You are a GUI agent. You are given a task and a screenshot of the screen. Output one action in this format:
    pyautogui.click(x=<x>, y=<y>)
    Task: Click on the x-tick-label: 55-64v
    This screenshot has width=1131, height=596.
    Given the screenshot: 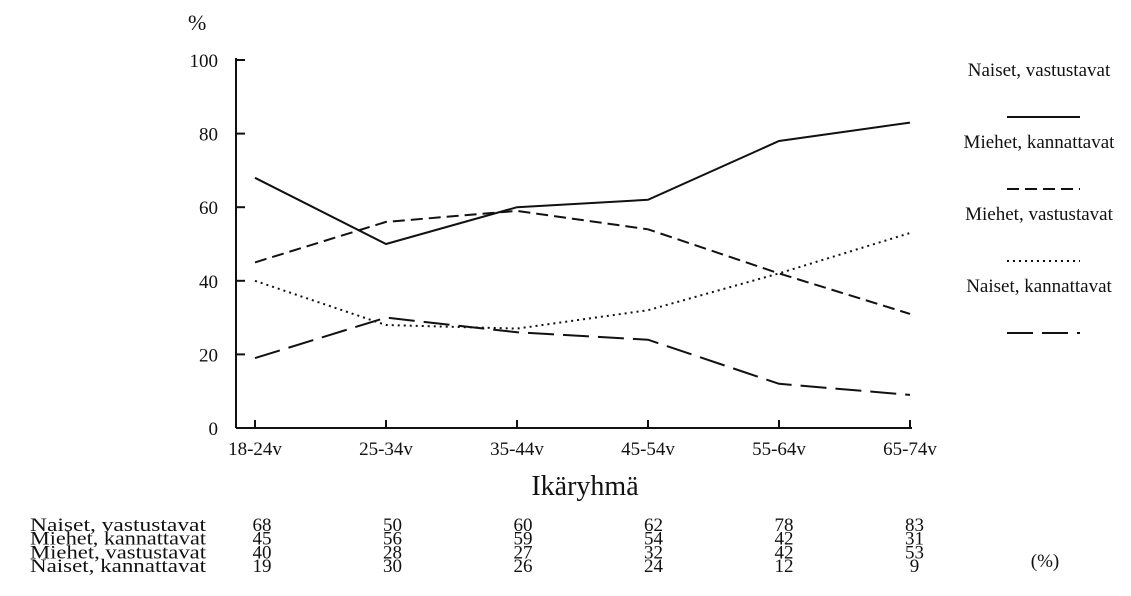 What is the action you would take?
    pyautogui.click(x=779, y=449)
    